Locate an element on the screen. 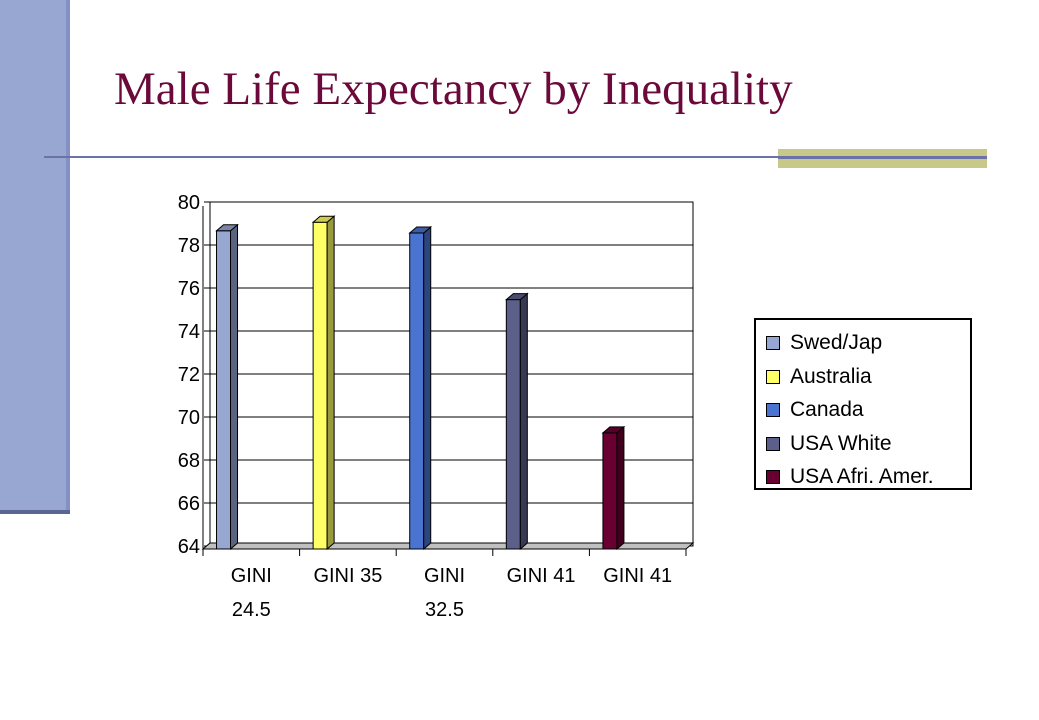  y-tick-label: 64 is located at coordinates (189, 547).